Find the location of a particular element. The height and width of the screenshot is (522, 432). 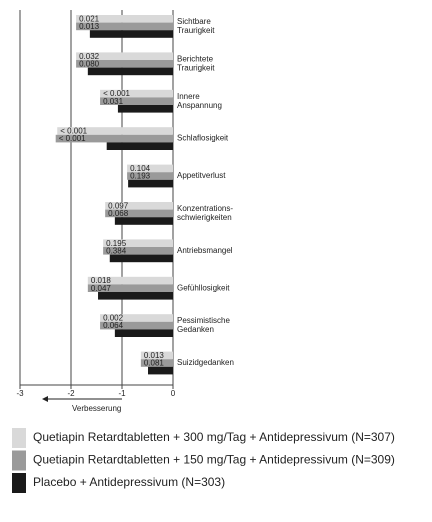

p-value-label: 0.018 is located at coordinates (101, 280).